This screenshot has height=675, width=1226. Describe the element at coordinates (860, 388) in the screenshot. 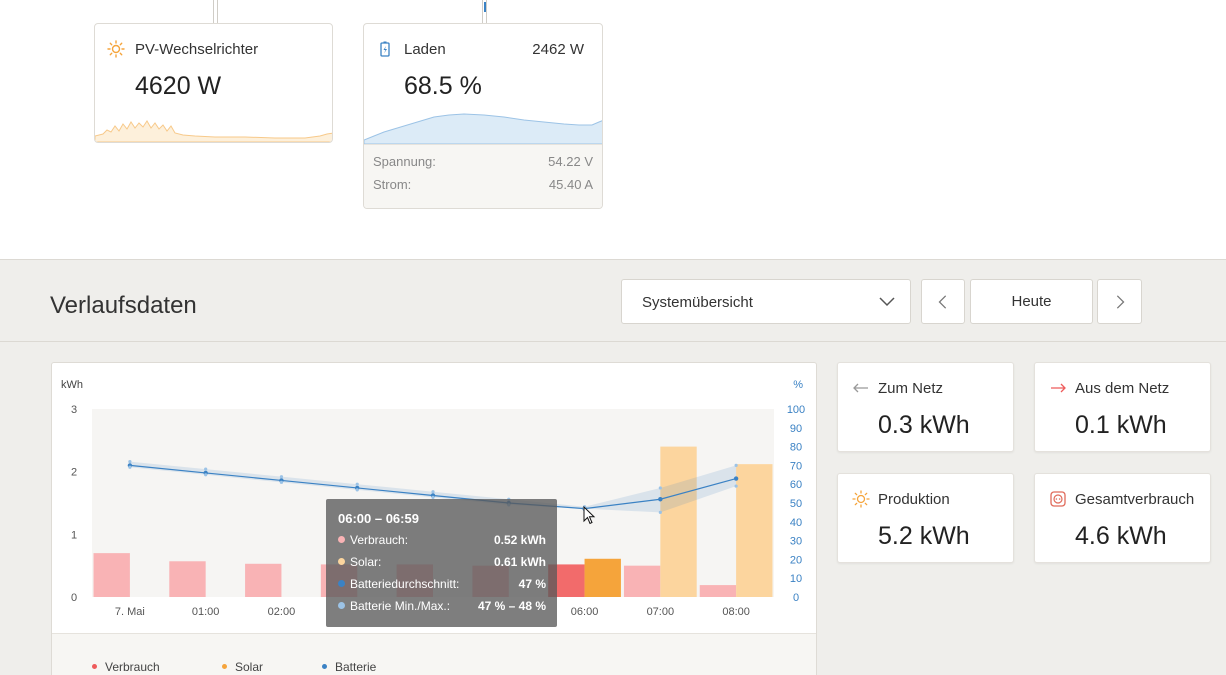

I see `arrow-left-icon` at that location.